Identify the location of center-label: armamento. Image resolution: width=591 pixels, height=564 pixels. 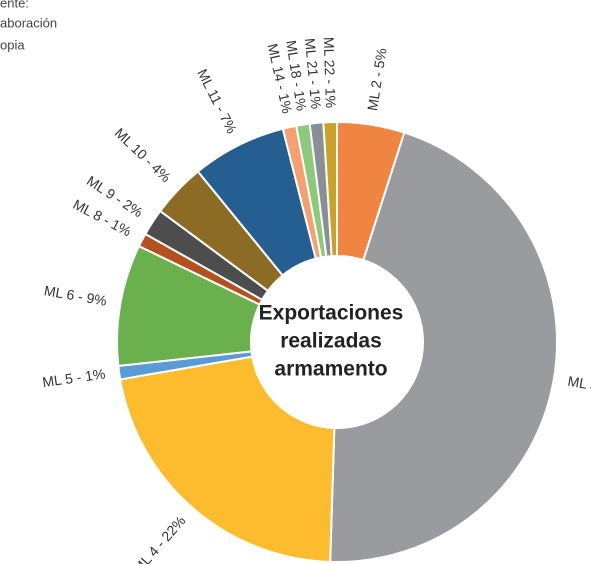
(330, 369).